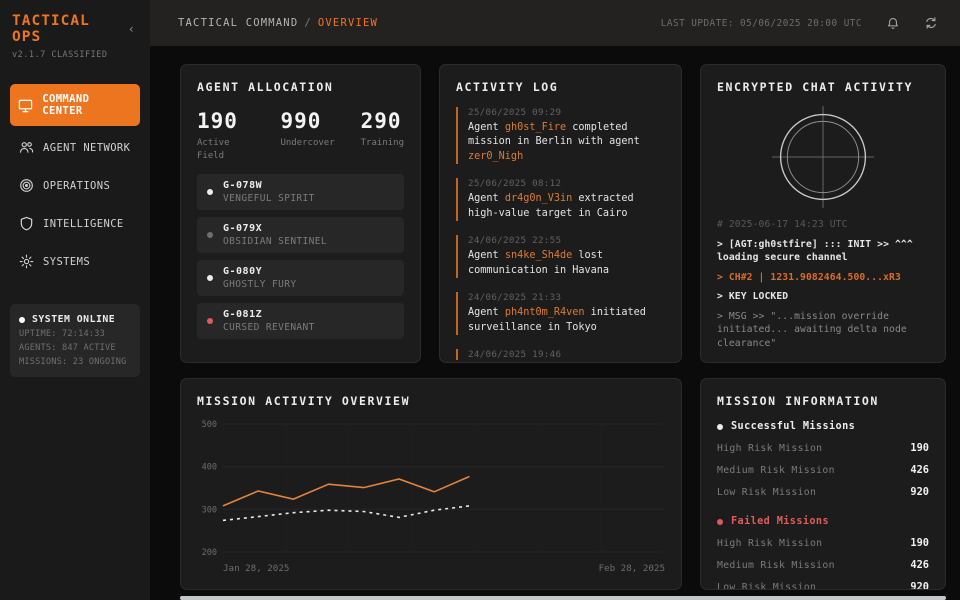 Image resolution: width=960 pixels, height=600 pixels. I want to click on chart-x-axis: Jan 28, 2025 Feb 28, 2025, so click(444, 568).